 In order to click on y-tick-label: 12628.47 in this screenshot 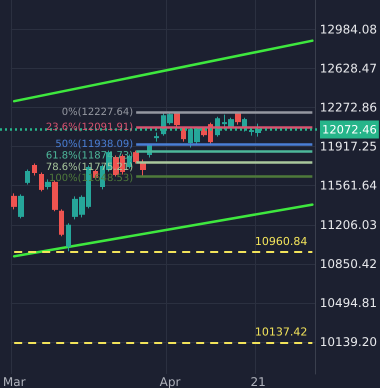, I will do `click(349, 68)`.